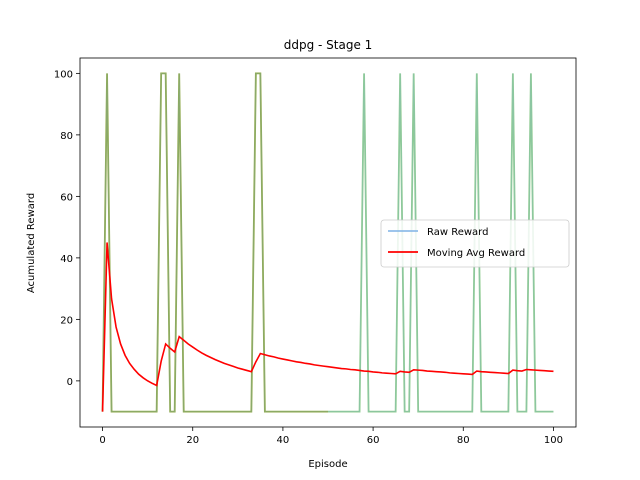 This screenshot has height=480, width=640. Describe the element at coordinates (476, 253) in the screenshot. I see `legend-label-moving: Moving Avg Reward` at that location.